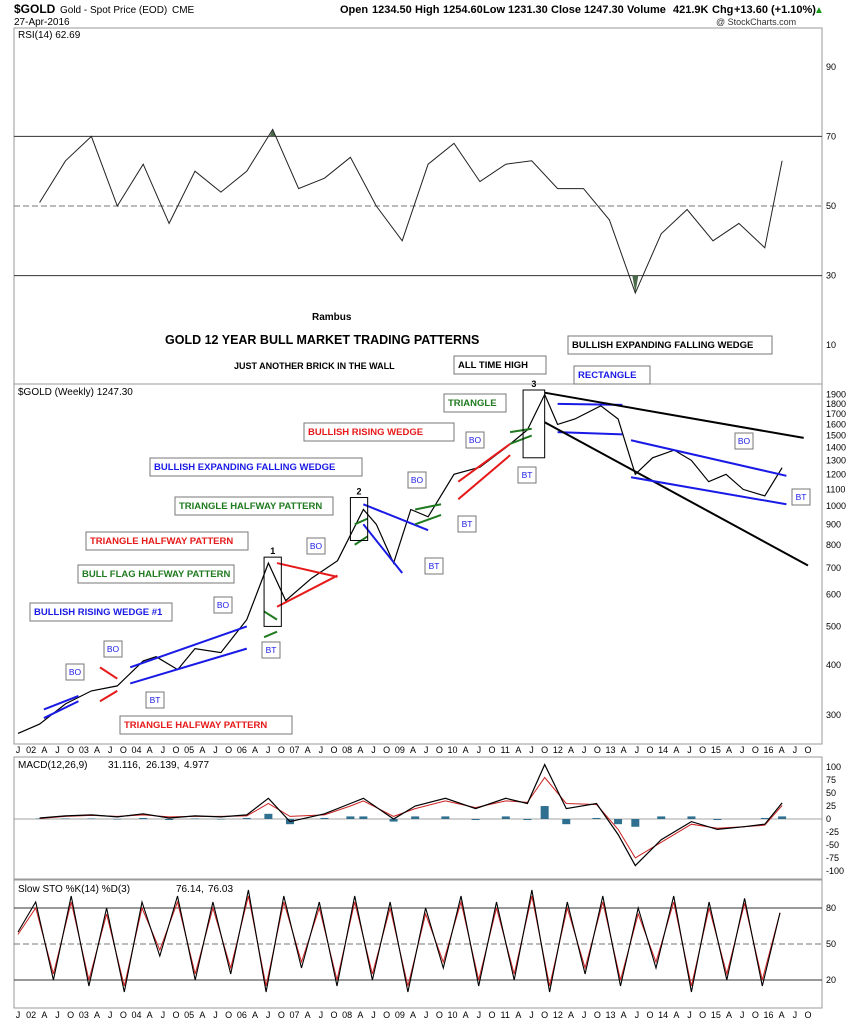  Describe the element at coordinates (831, 780) in the screenshot. I see `macd-tick-label: 75` at that location.